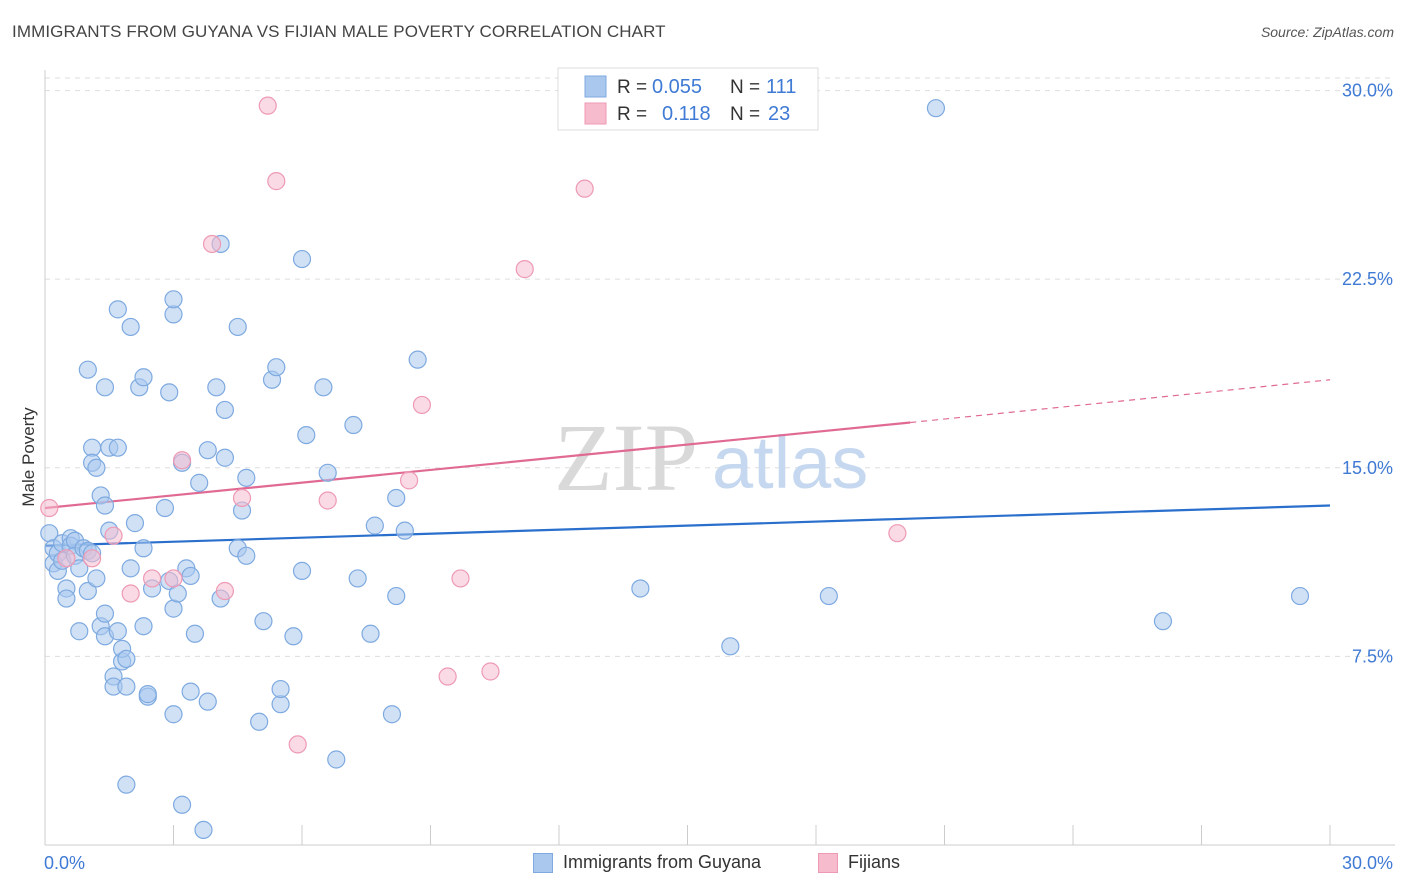  What do you see at coordinates (28, 457) in the screenshot?
I see `y-axis-label: Male Poverty` at bounding box center [28, 457].